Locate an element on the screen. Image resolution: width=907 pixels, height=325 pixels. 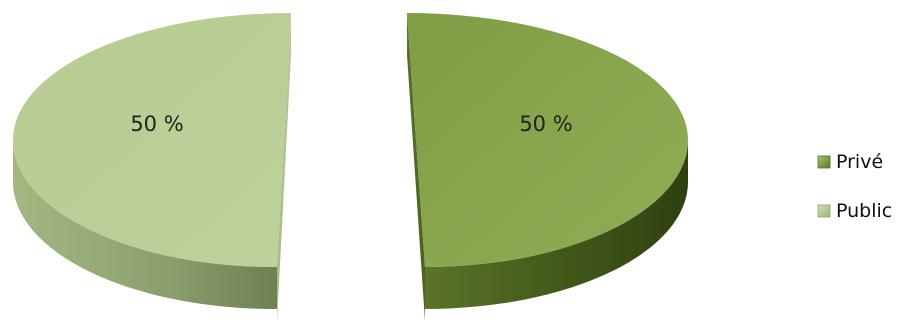
legend-item-prive: Privé is located at coordinates (850, 162).